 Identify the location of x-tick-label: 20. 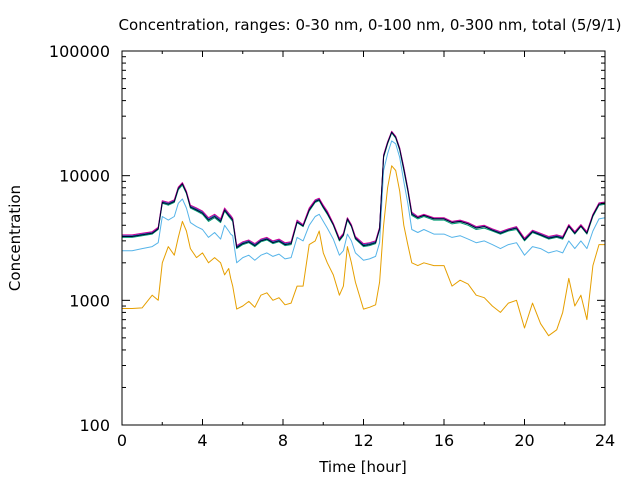
(524, 440).